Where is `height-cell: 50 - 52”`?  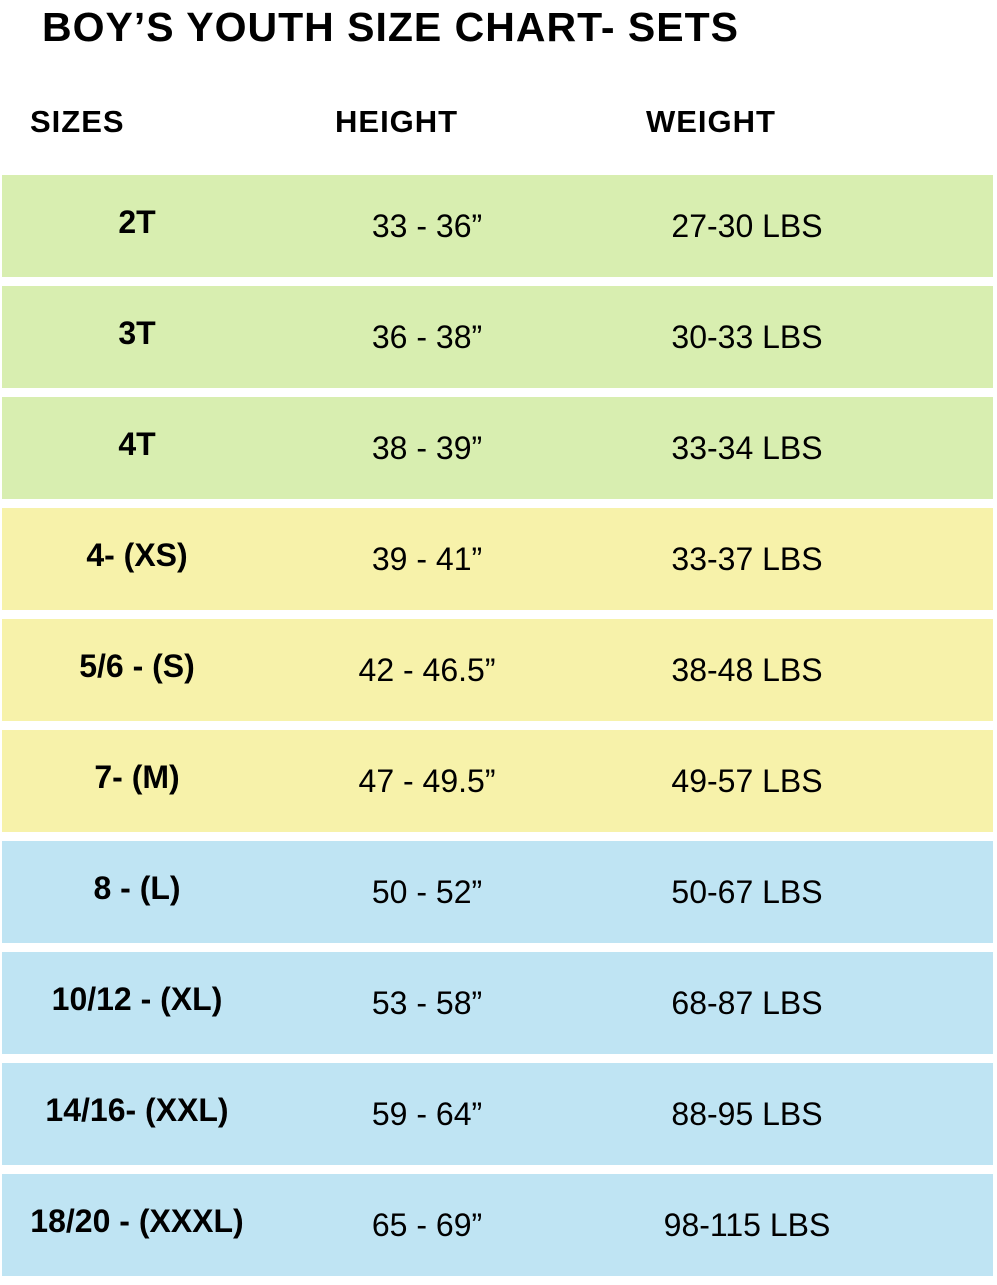 height-cell: 50 - 52” is located at coordinates (427, 892).